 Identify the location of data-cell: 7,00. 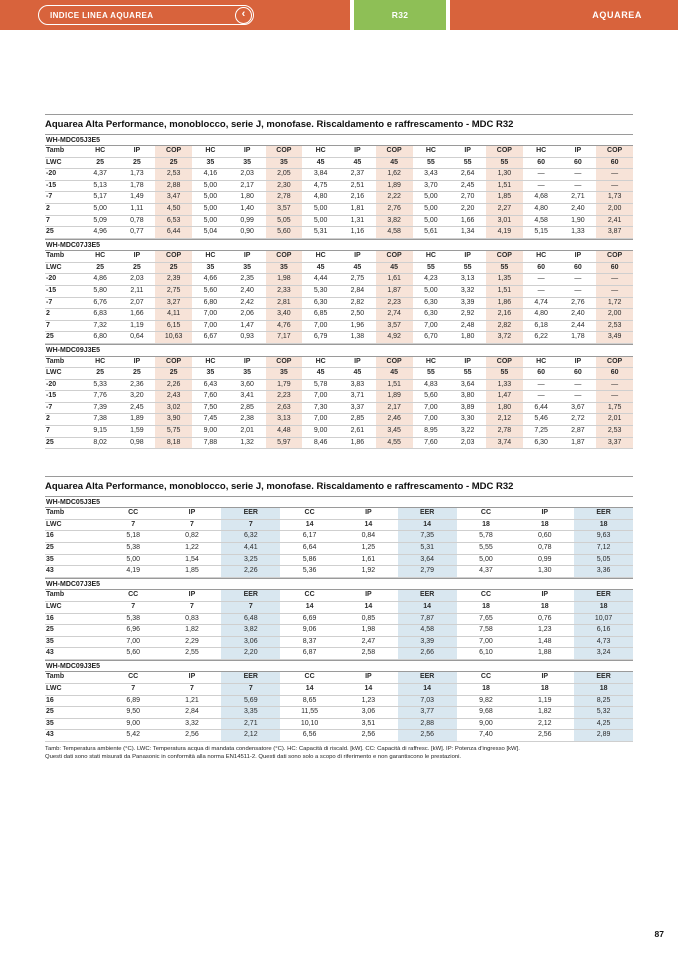
(431, 408).